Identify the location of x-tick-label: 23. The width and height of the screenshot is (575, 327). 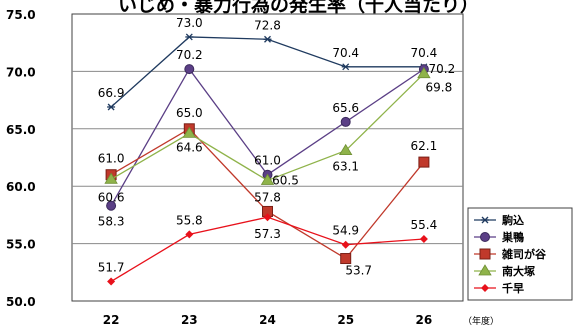
(189, 320).